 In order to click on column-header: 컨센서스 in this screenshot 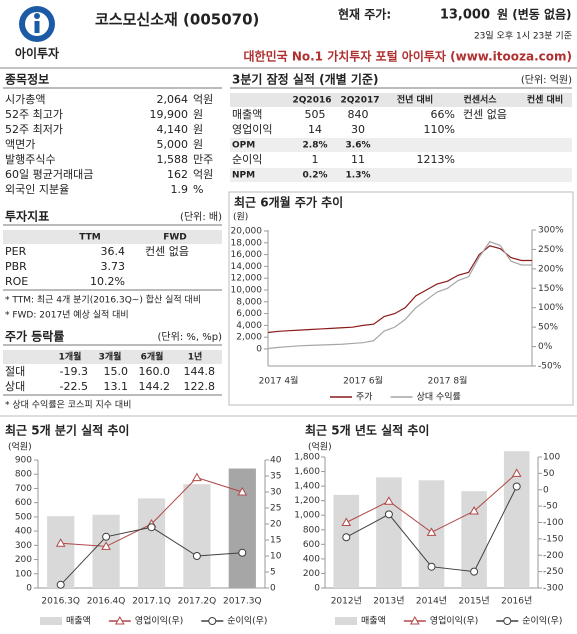, I will do `click(480, 100)`.